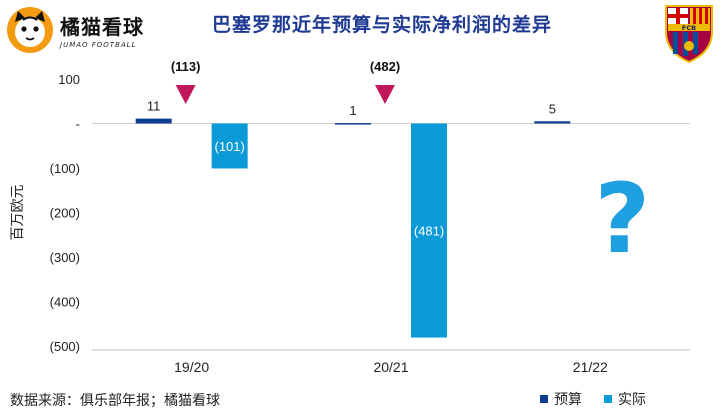 Image resolution: width=720 pixels, height=411 pixels. Describe the element at coordinates (622, 219) in the screenshot. I see `question-mark-icon: ?` at that location.